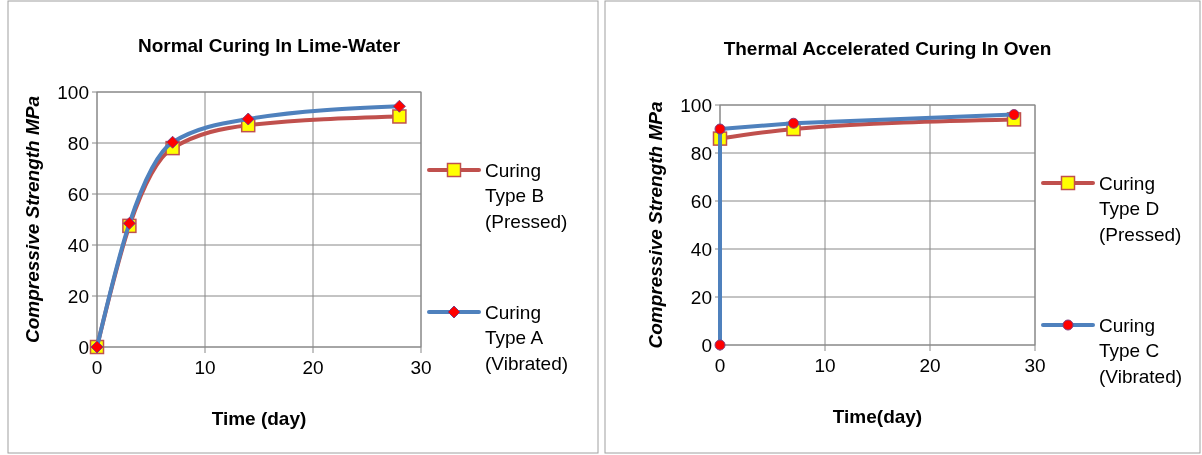 The image size is (1202, 455). I want to click on legend-label: Curing Type C (Vibrated), so click(1141, 350).